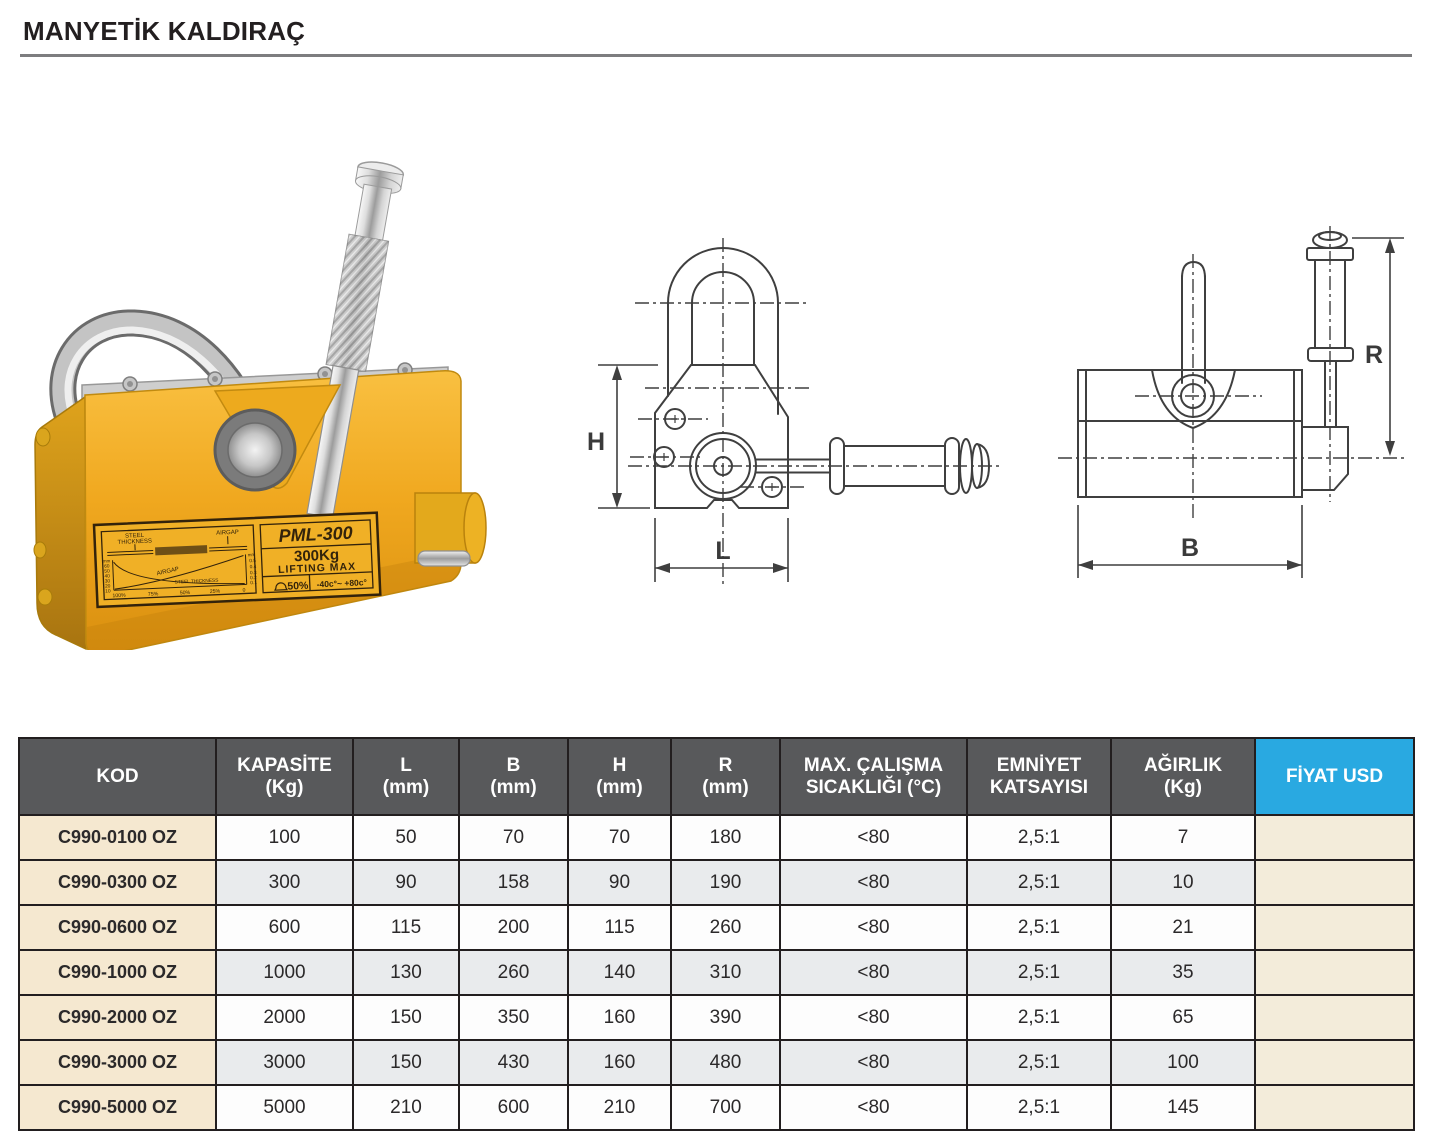  I want to click on label-temp-range: -40c°~ +80c°, so click(341, 583).